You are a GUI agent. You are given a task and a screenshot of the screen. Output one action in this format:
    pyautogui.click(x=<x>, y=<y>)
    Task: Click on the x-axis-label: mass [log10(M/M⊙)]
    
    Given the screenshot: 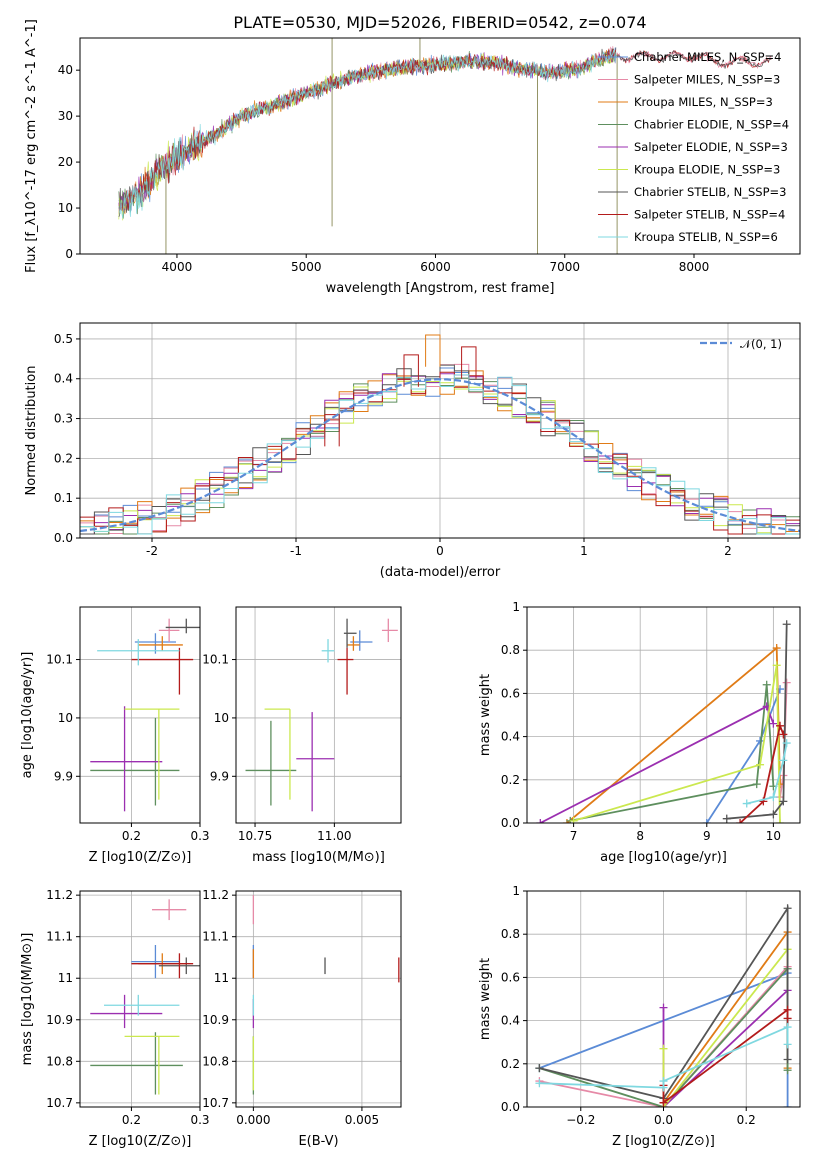 What is the action you would take?
    pyautogui.click(x=318, y=857)
    